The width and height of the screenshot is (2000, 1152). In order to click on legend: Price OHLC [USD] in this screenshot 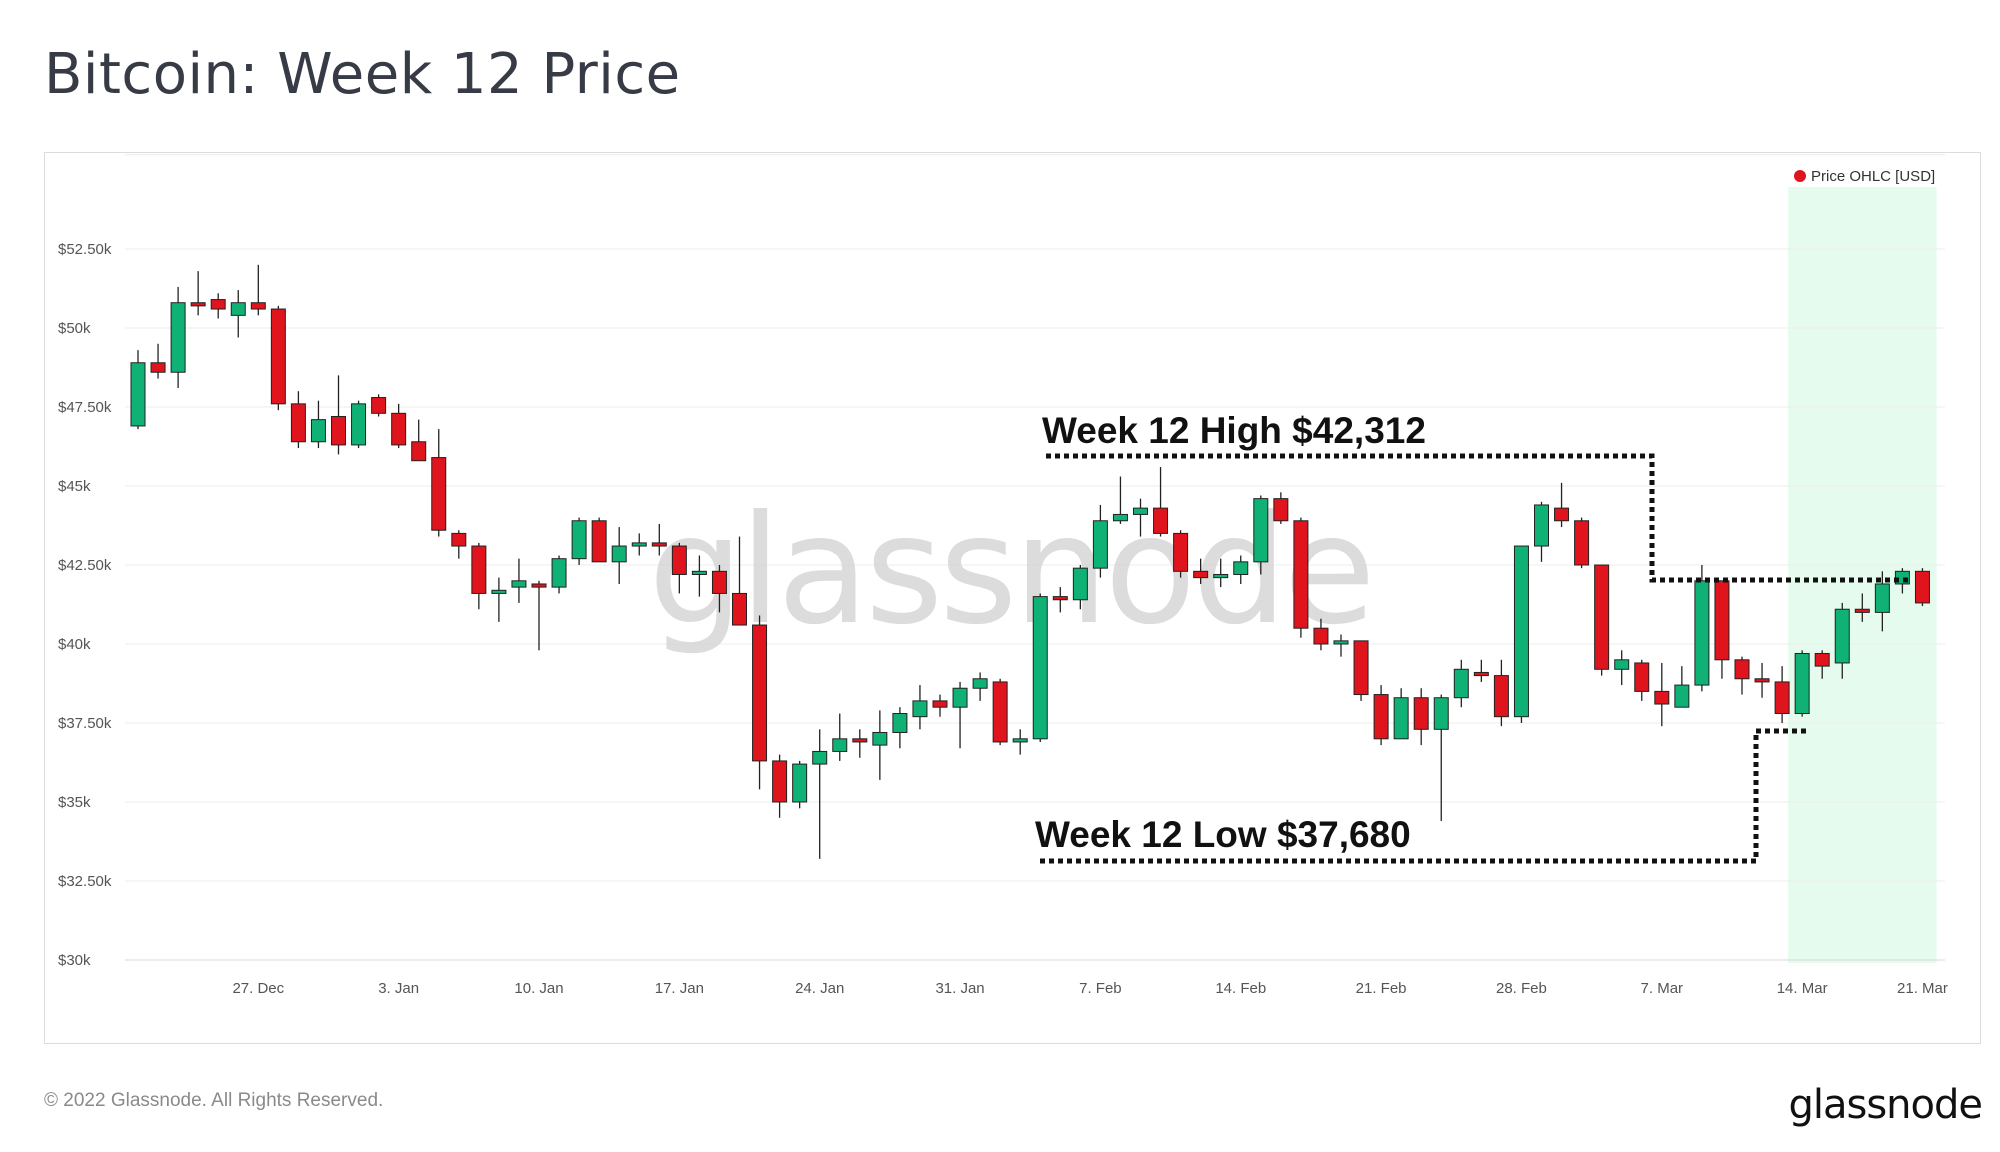, I will do `click(1864, 176)`.